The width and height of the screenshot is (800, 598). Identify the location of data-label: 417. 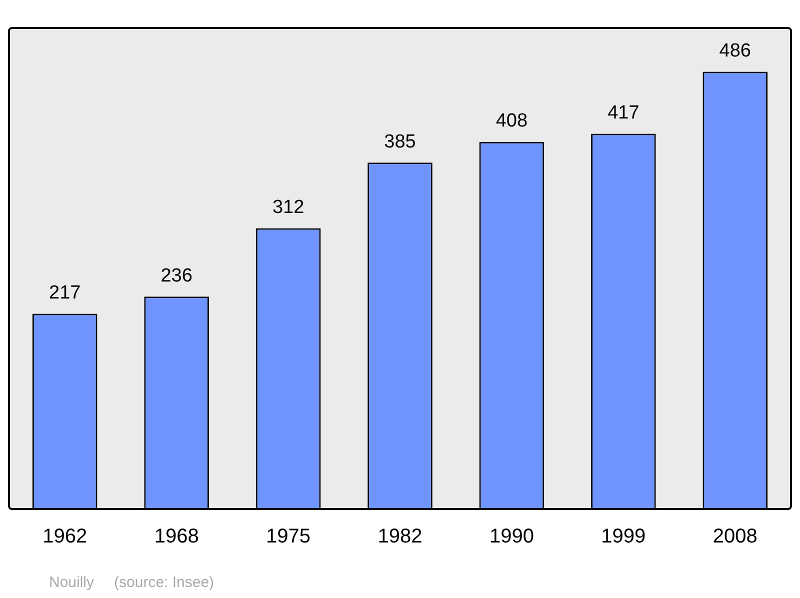
(624, 113).